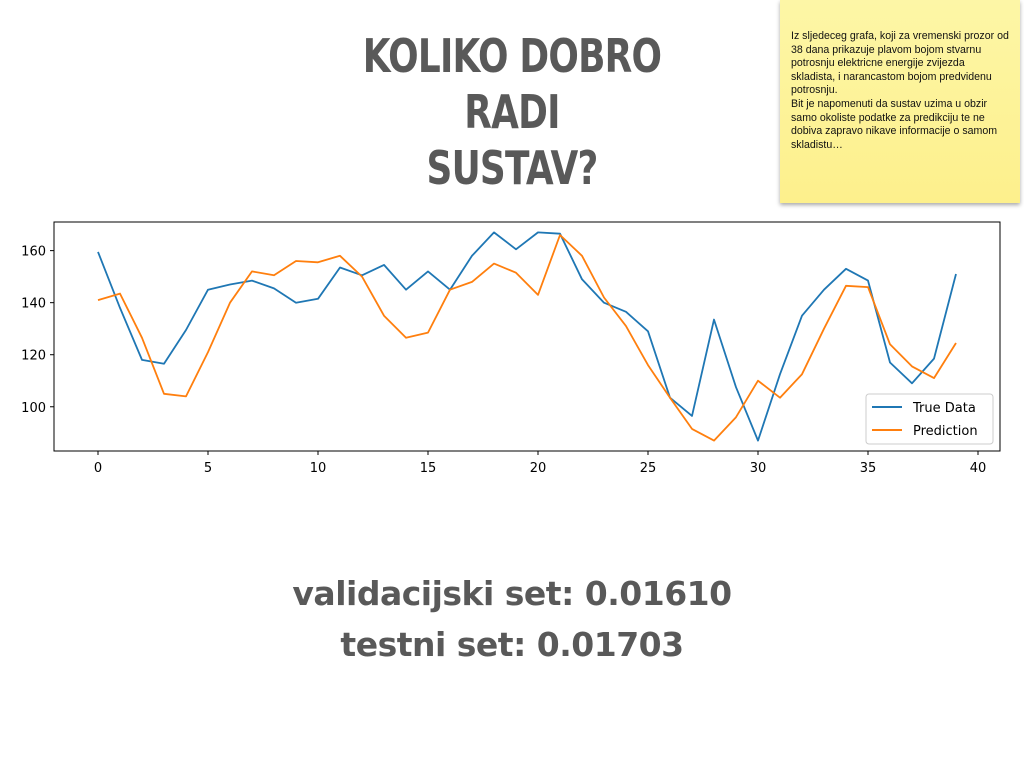 The image size is (1024, 768). What do you see at coordinates (758, 468) in the screenshot?
I see `x-tick-label: 30` at bounding box center [758, 468].